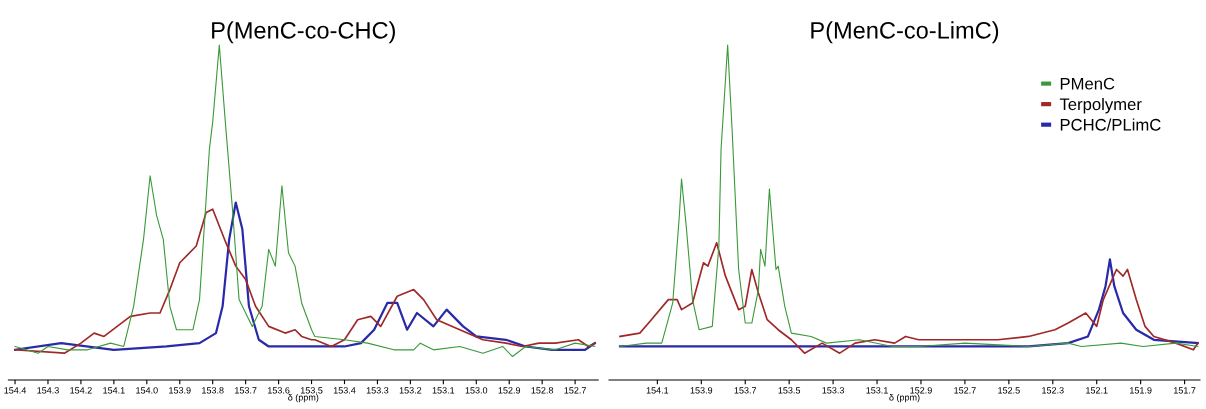 This screenshot has height=409, width=1206. What do you see at coordinates (81, 390) in the screenshot?
I see `x-tick-label: 154.2` at bounding box center [81, 390].